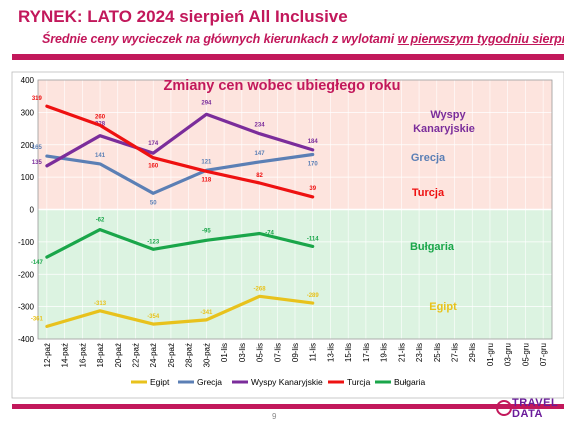  I want to click on x-tick-label: 05-gru, so click(525, 354).